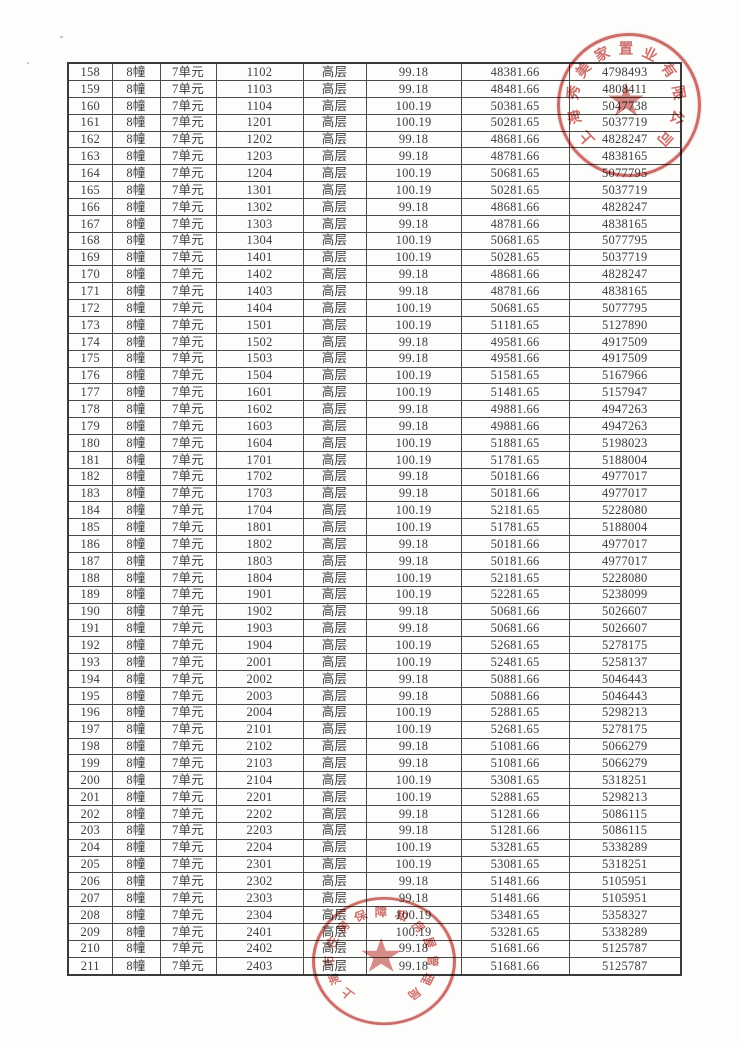 The width and height of the screenshot is (740, 1046). What do you see at coordinates (259, 223) in the screenshot?
I see `table-cell: 1303` at bounding box center [259, 223].